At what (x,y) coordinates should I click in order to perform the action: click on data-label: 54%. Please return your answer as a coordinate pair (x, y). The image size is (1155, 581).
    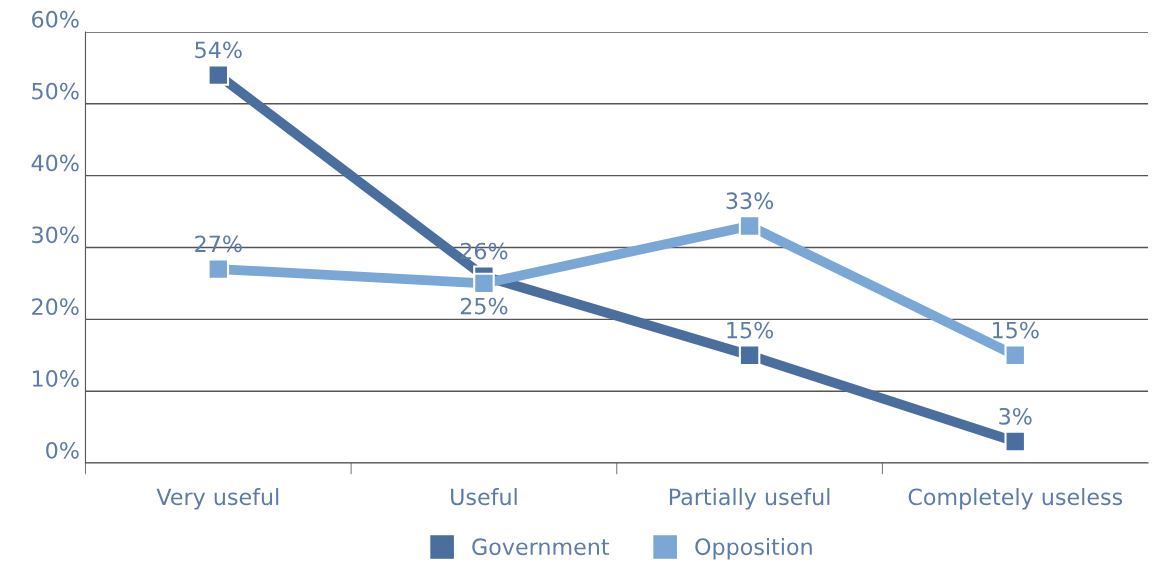
    Looking at the image, I should click on (218, 50).